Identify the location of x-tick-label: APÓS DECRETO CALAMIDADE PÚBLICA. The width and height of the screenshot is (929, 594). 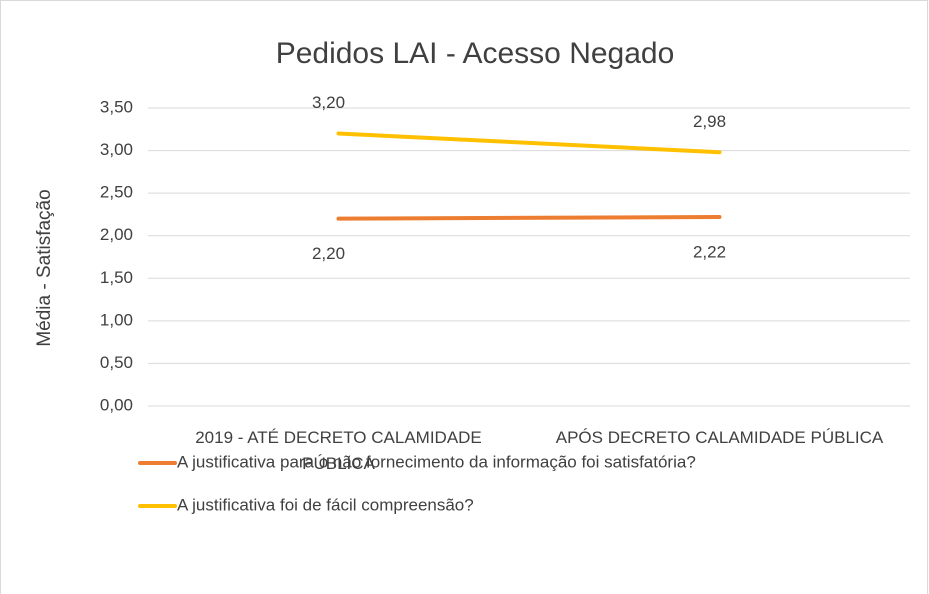
(719, 437).